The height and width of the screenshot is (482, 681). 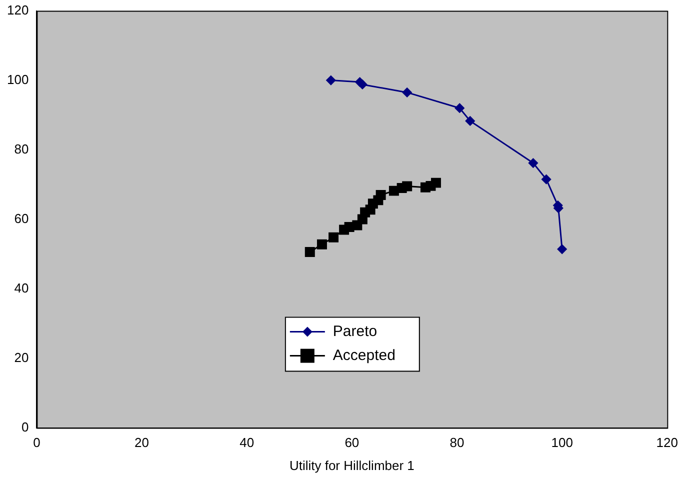 What do you see at coordinates (562, 442) in the screenshot?
I see `x-tick-label: 100` at bounding box center [562, 442].